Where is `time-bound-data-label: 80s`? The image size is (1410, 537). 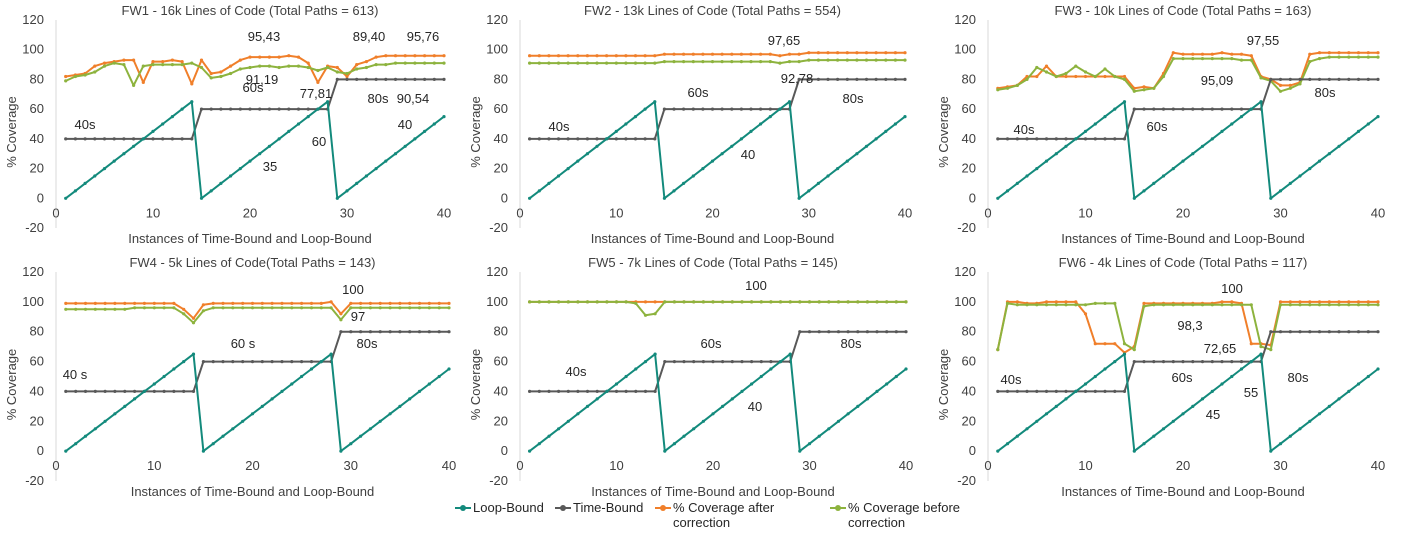 time-bound-data-label: 80s is located at coordinates (851, 343).